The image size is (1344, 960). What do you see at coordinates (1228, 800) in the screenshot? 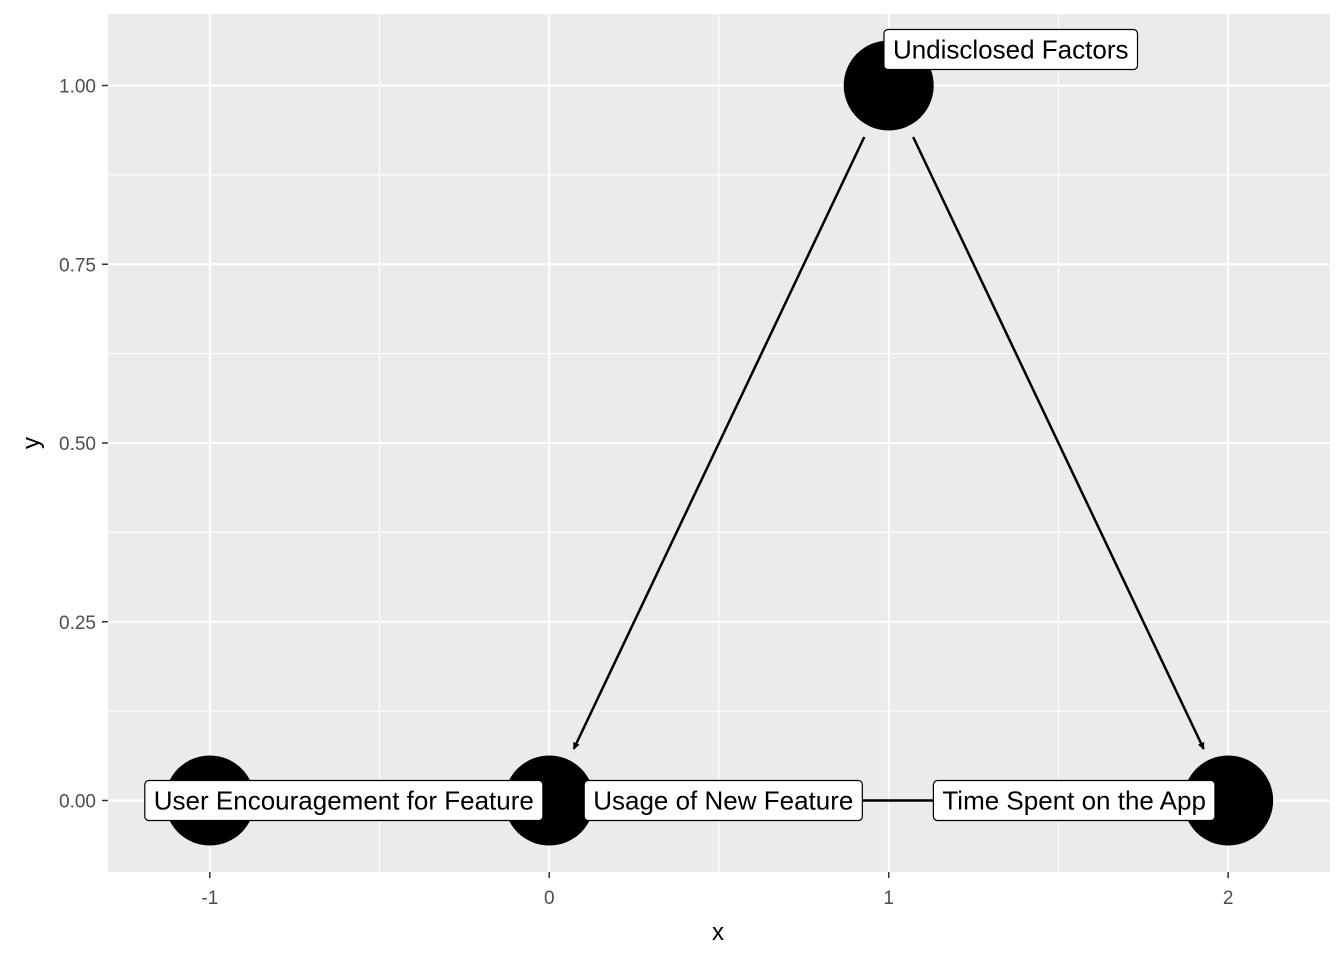
I see `node-time` at bounding box center [1228, 800].